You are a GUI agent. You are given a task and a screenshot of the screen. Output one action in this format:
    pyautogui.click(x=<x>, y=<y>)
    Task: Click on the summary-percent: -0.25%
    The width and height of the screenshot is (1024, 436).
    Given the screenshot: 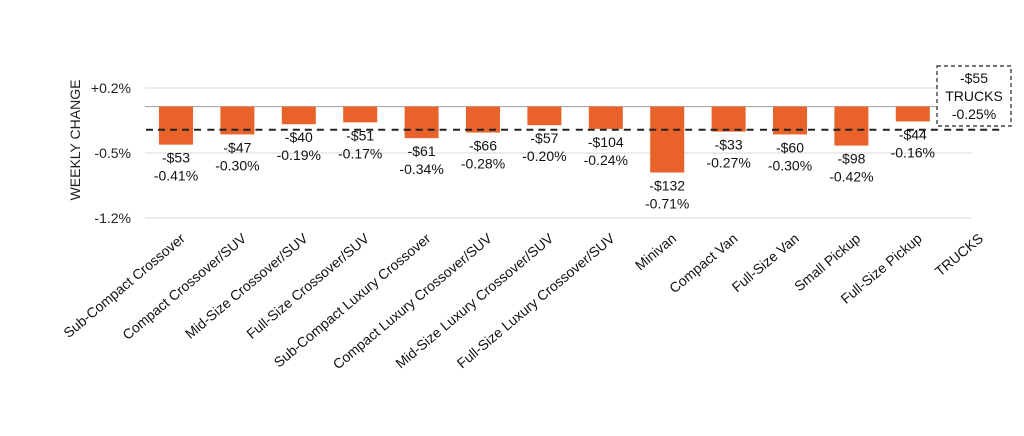 What is the action you would take?
    pyautogui.click(x=974, y=114)
    